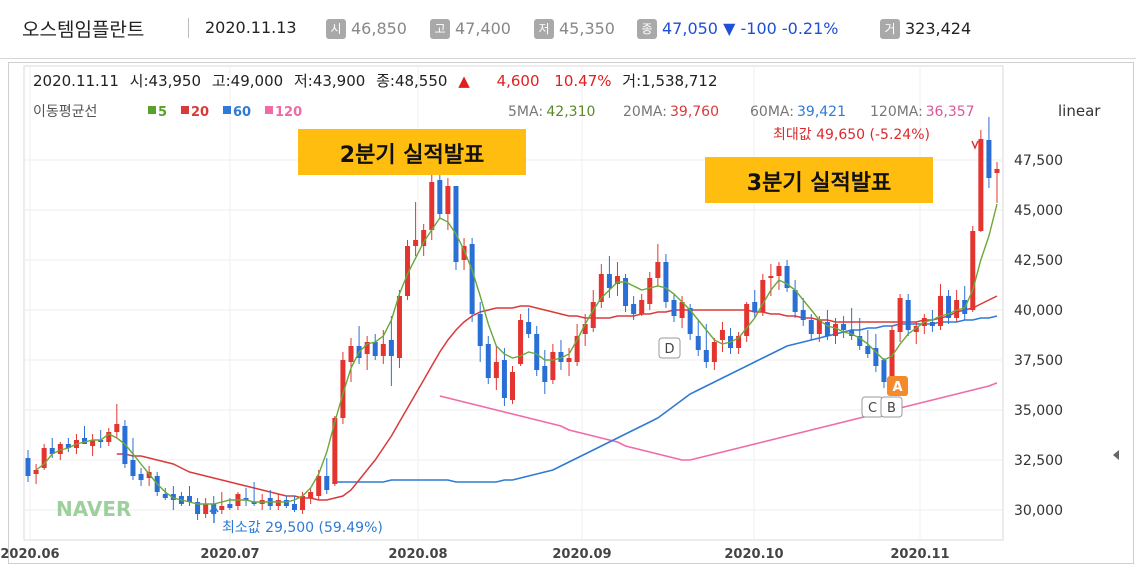 The width and height of the screenshot is (1136, 582). What do you see at coordinates (729, 28) in the screenshot?
I see `change-arrow: ▼` at bounding box center [729, 28].